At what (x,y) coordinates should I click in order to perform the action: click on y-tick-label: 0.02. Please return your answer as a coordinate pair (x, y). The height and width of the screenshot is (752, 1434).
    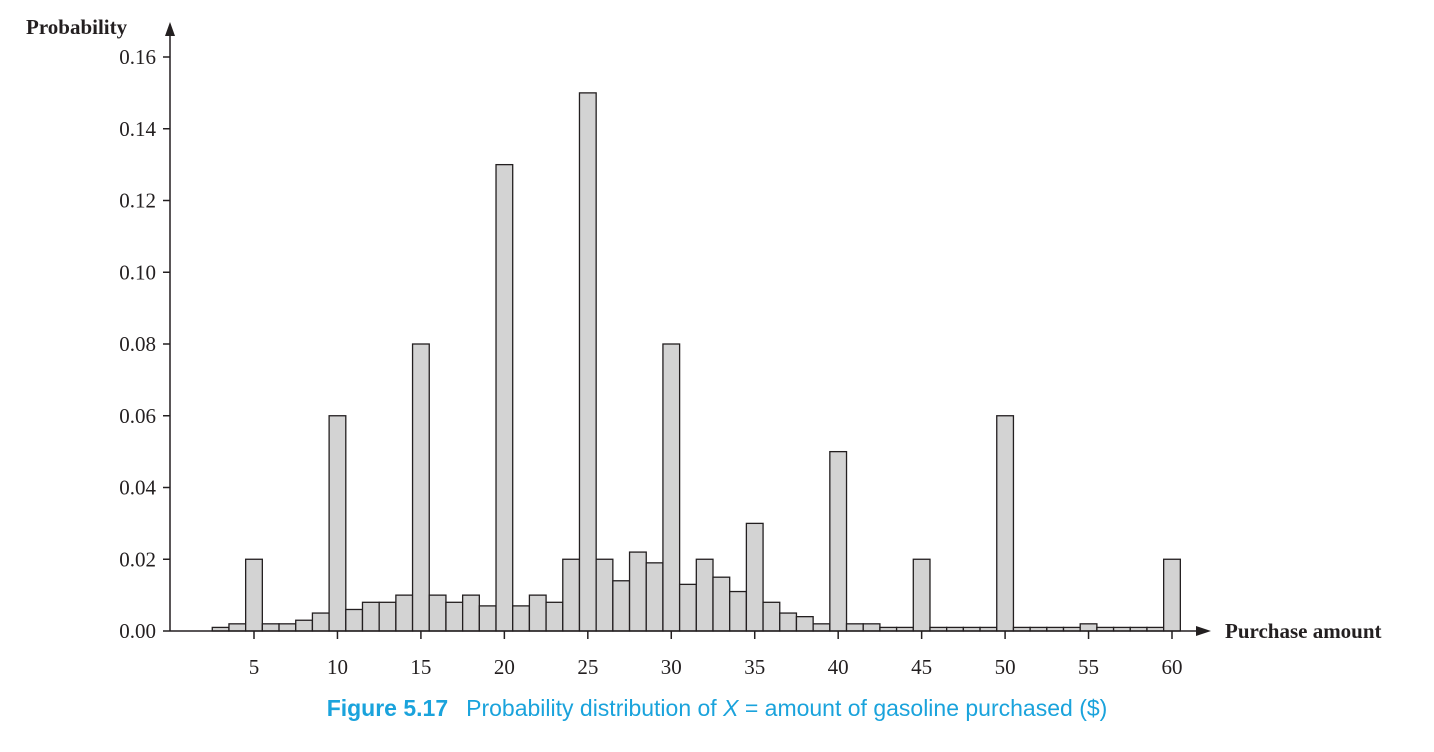
    Looking at the image, I should click on (137, 559).